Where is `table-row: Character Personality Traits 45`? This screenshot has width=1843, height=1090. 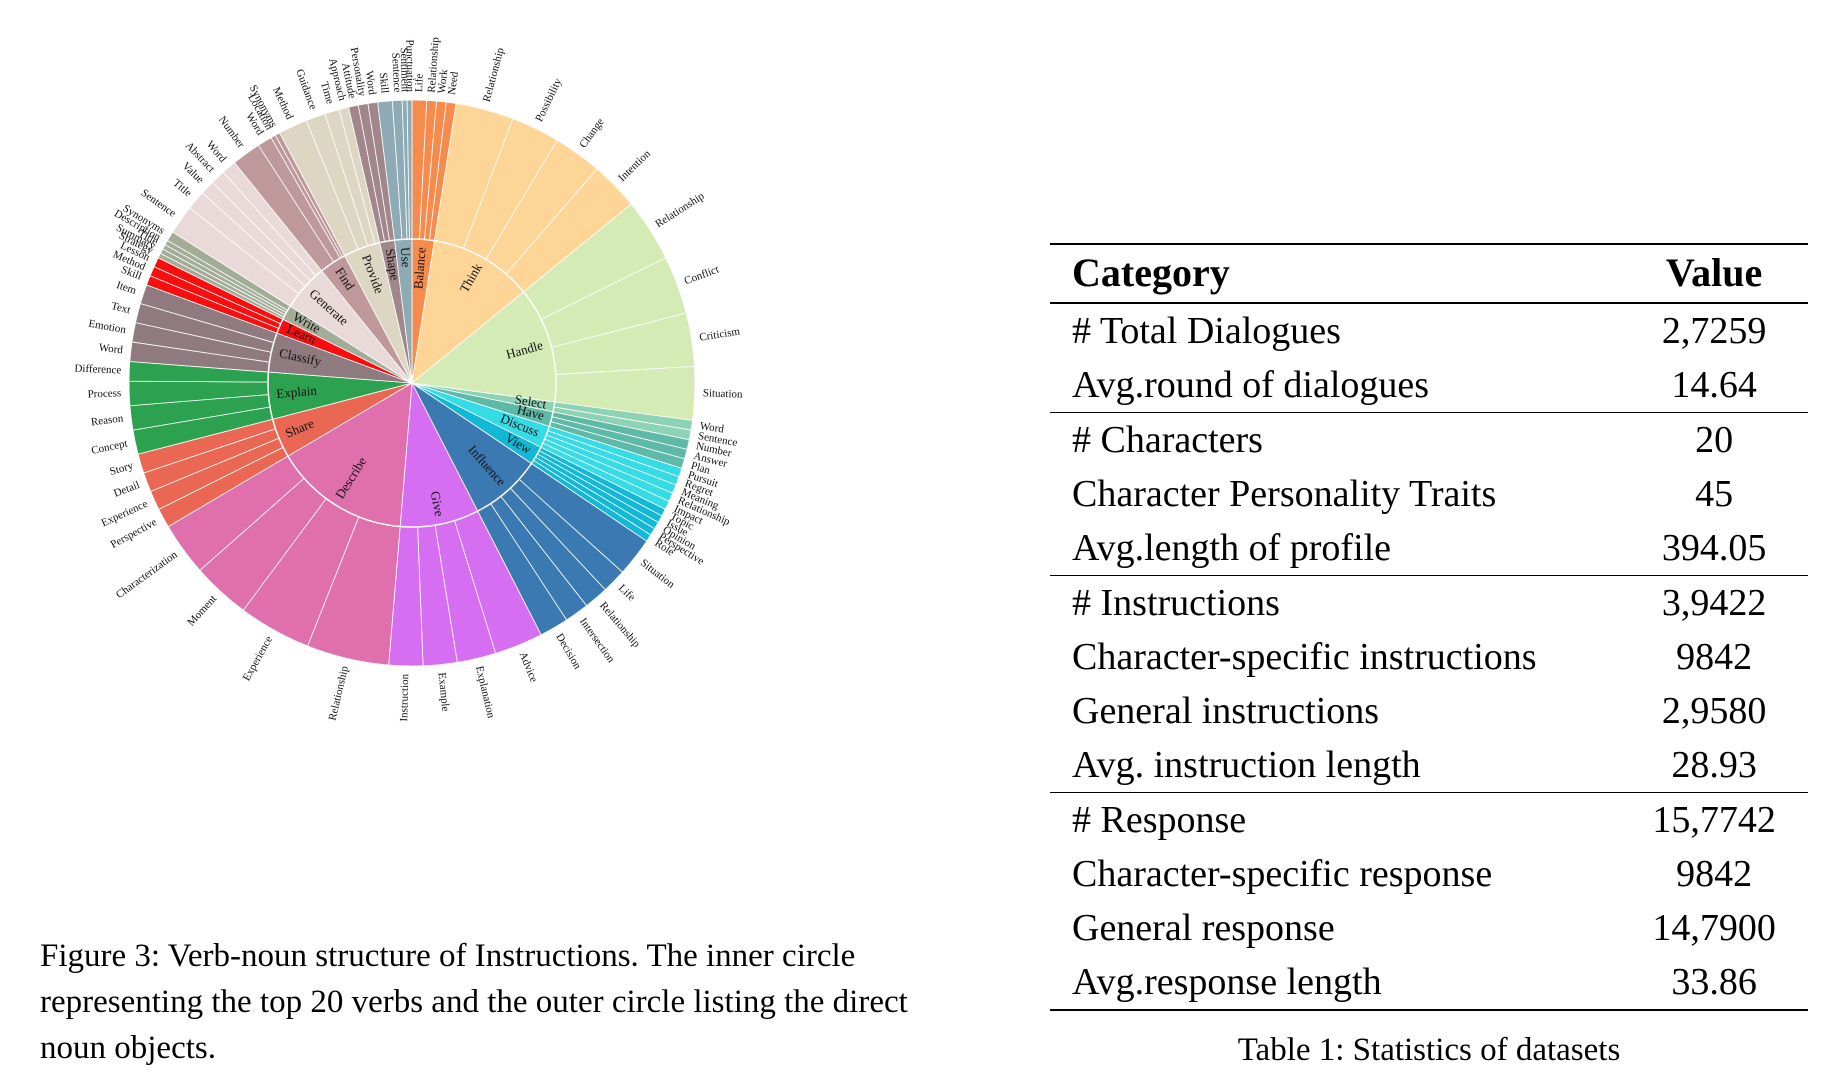
table-row: Character Personality Traits 45 is located at coordinates (1429, 494).